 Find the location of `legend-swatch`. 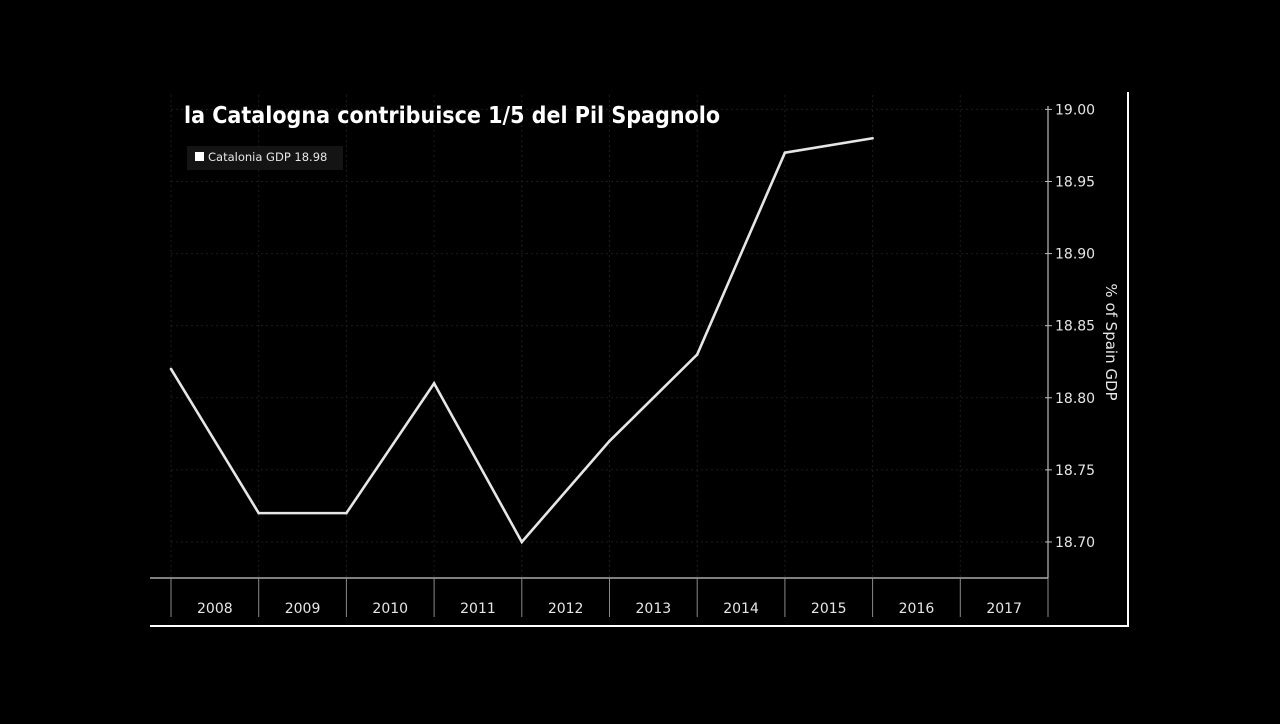

legend-swatch is located at coordinates (199, 156).